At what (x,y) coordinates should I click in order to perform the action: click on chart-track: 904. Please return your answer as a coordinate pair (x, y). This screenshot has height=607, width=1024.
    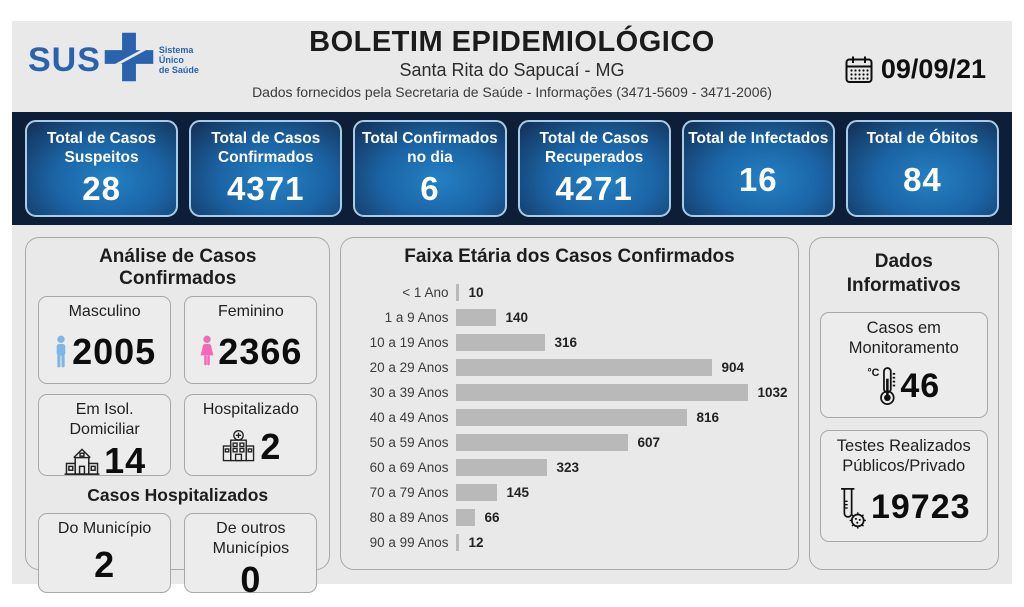
    Looking at the image, I should click on (621, 367).